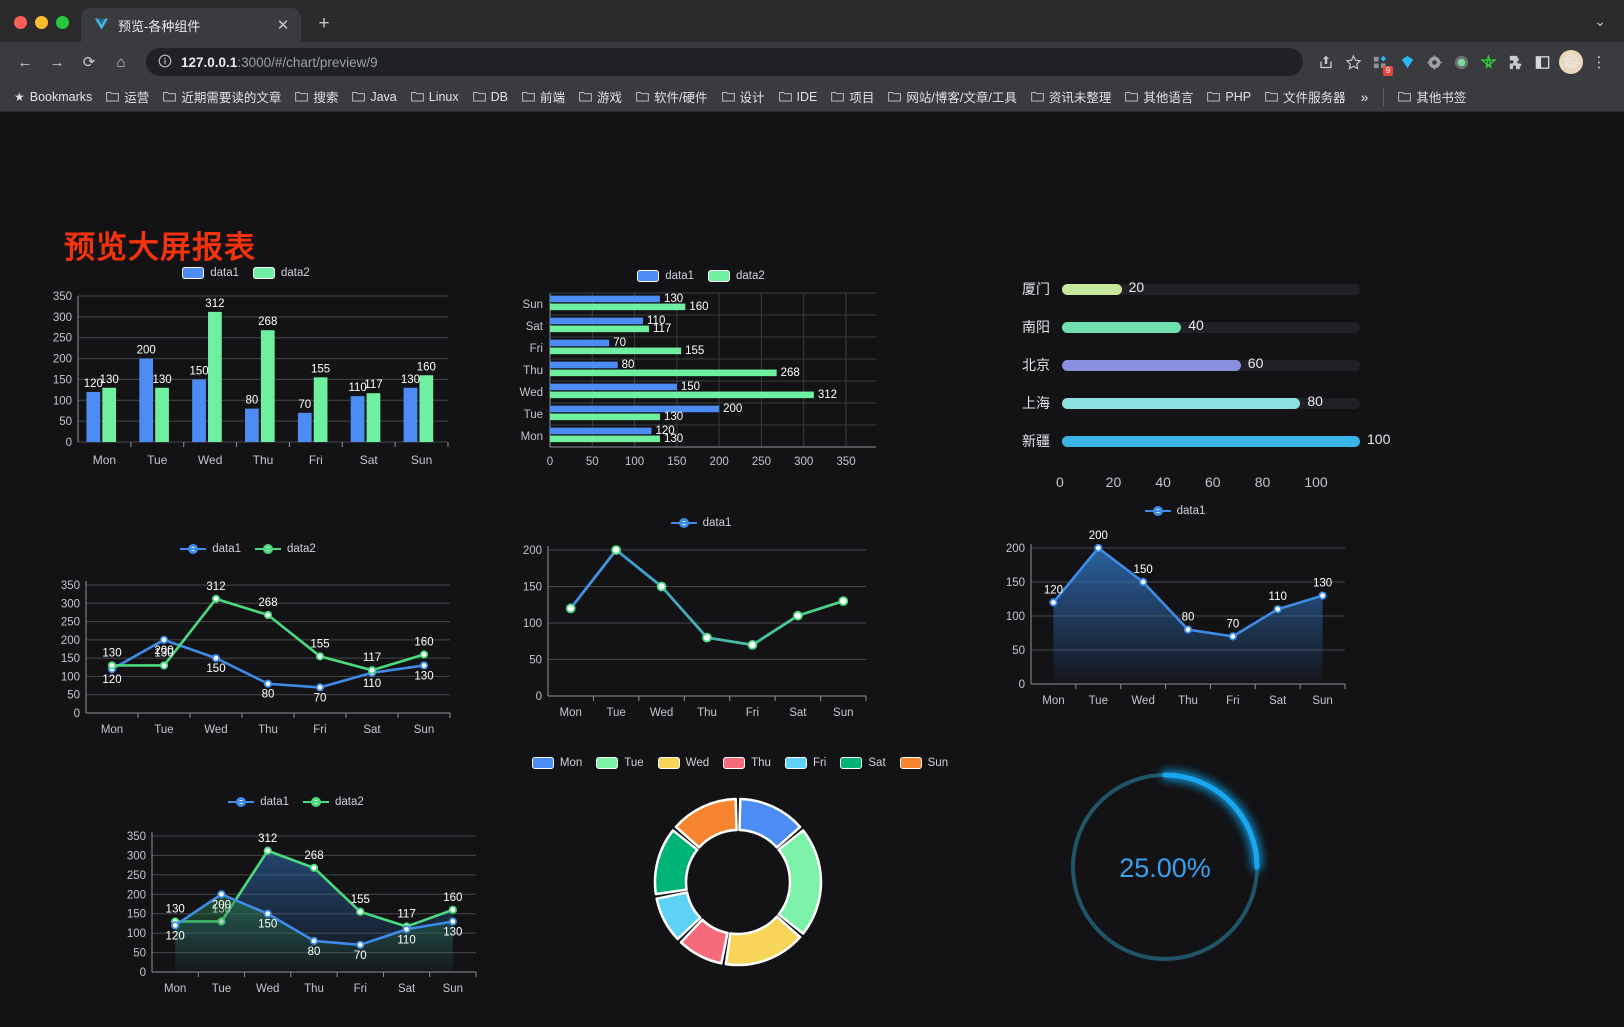 This screenshot has height=1027, width=1624. What do you see at coordinates (683, 763) in the screenshot?
I see `legend-item-Wed: Wed` at bounding box center [683, 763].